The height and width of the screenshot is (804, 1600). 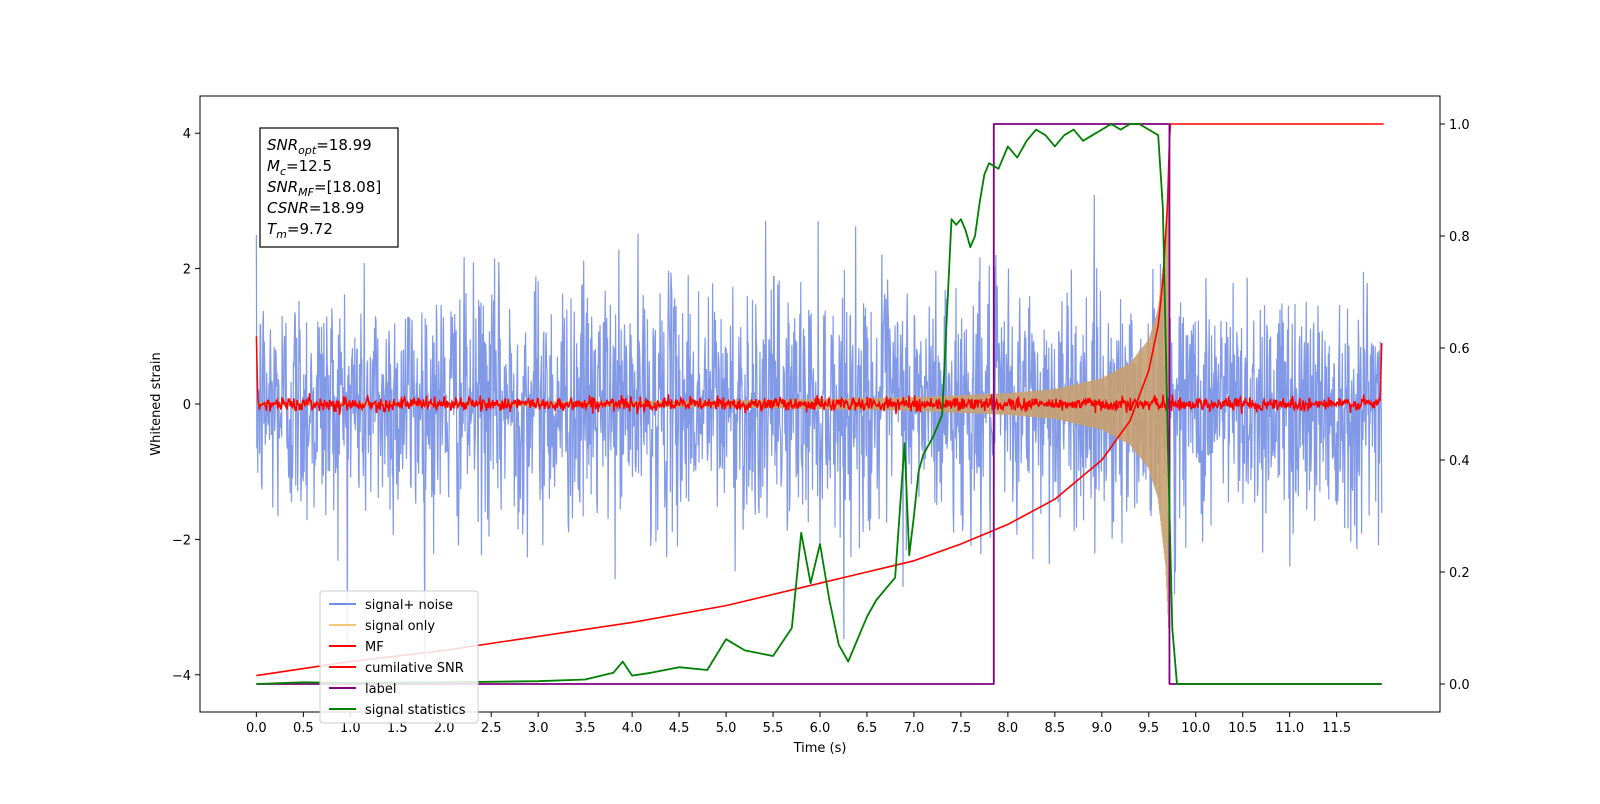 What do you see at coordinates (319, 146) in the screenshot?
I see `info-box-line: SNRopt=18.99` at bounding box center [319, 146].